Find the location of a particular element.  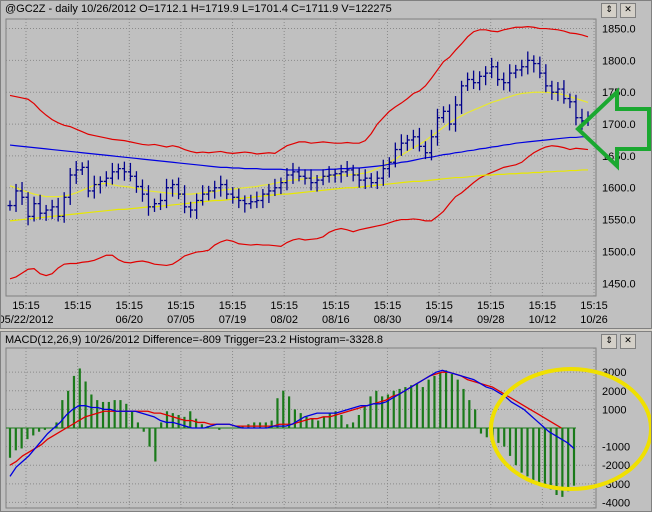

x-date-label: 05/22/2012 is located at coordinates (27, 320).